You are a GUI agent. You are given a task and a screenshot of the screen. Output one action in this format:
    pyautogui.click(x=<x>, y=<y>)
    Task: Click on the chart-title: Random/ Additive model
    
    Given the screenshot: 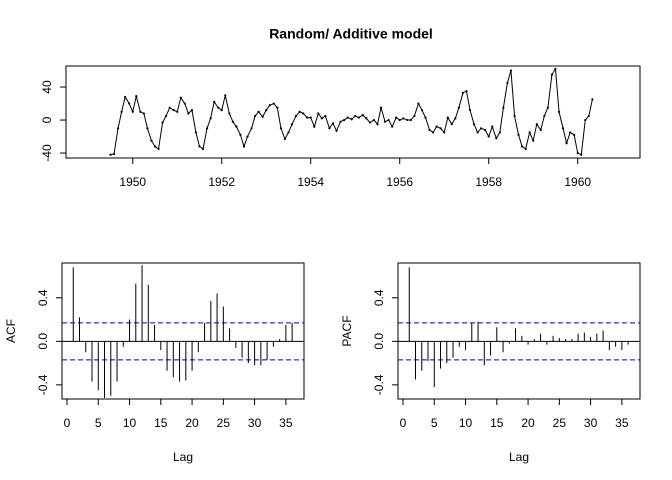 What is the action you would take?
    pyautogui.click(x=351, y=34)
    